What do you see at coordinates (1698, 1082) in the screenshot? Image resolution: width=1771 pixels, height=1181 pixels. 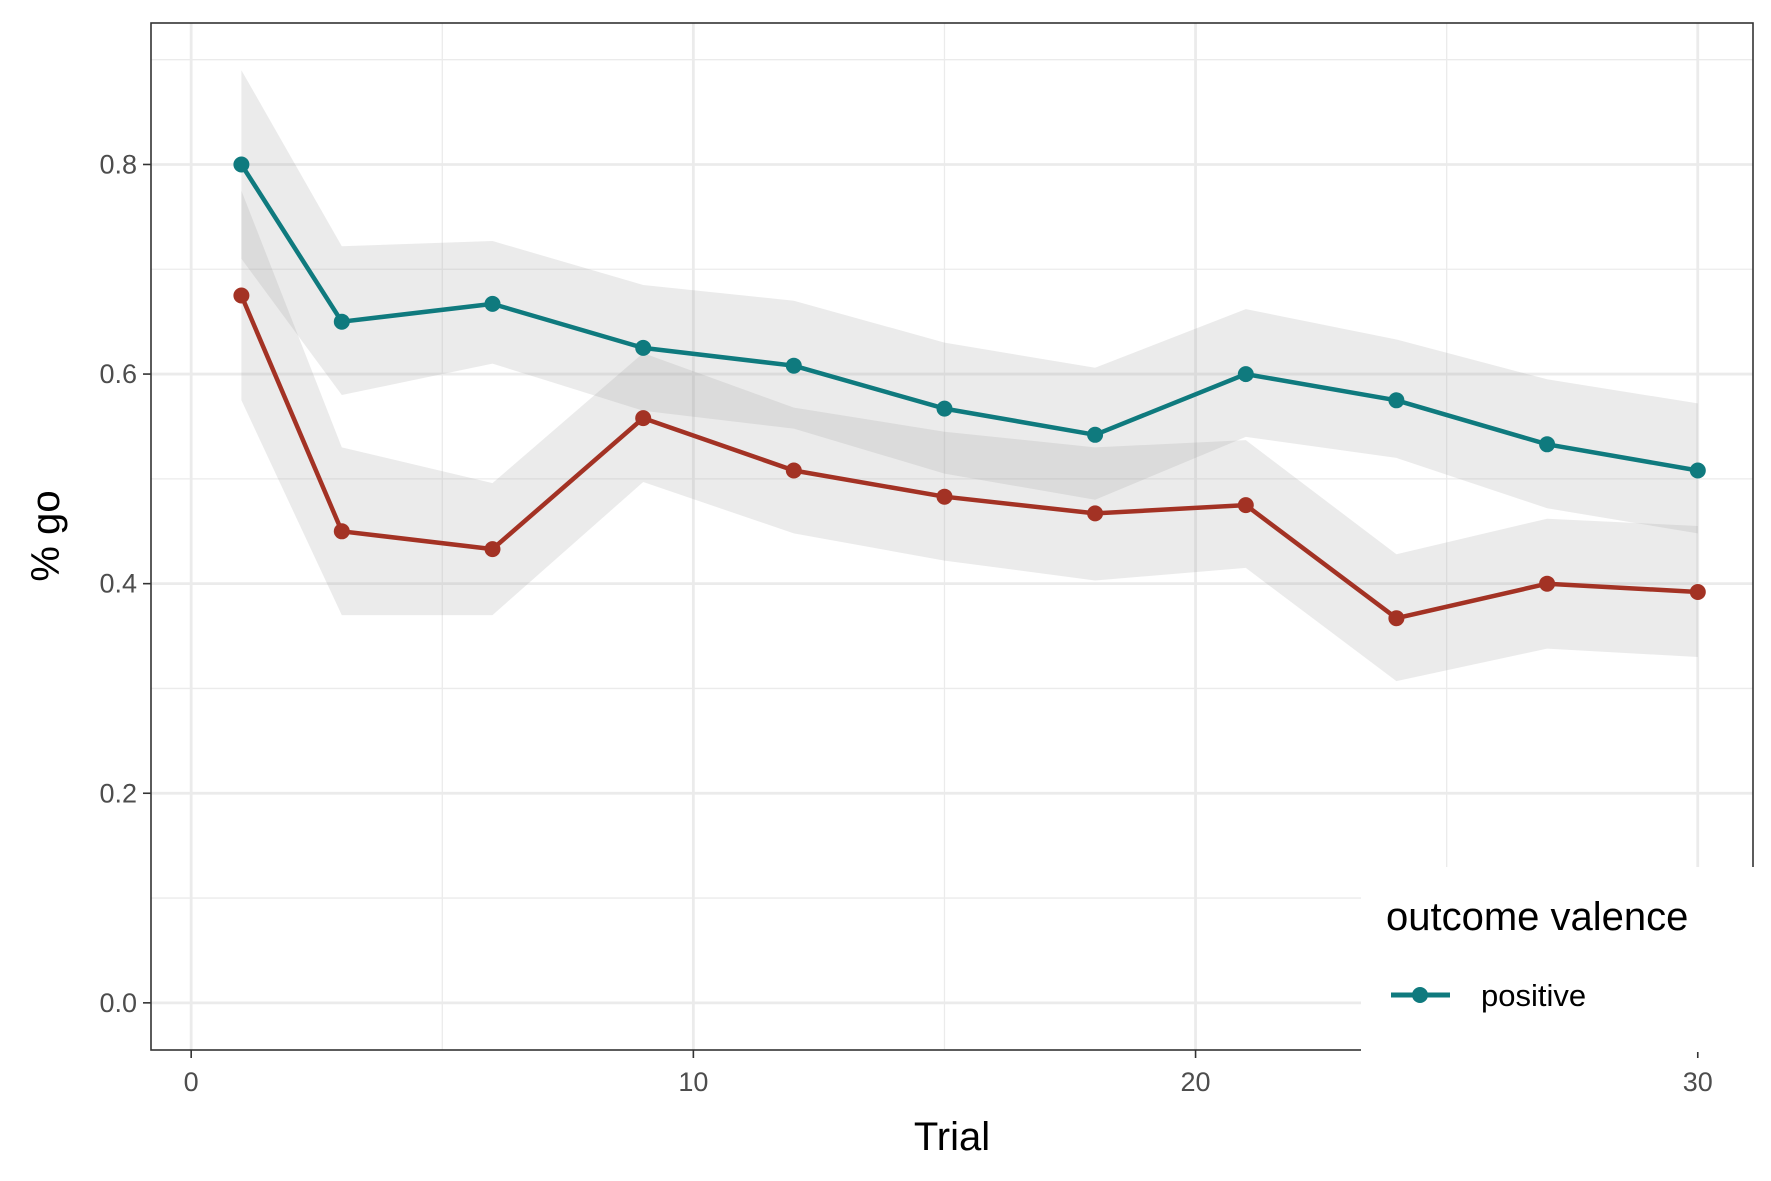 I see `x-tick-label: 30` at bounding box center [1698, 1082].